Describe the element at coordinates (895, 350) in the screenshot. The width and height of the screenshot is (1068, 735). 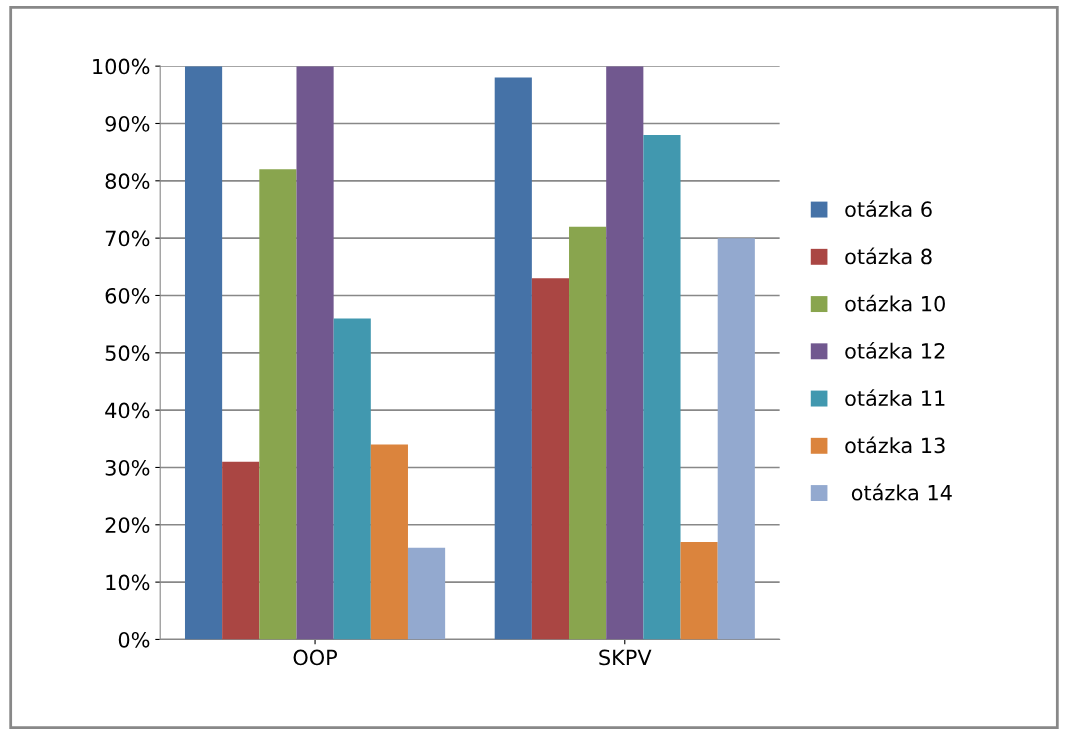
I see `legend-label: otázka 12` at that location.